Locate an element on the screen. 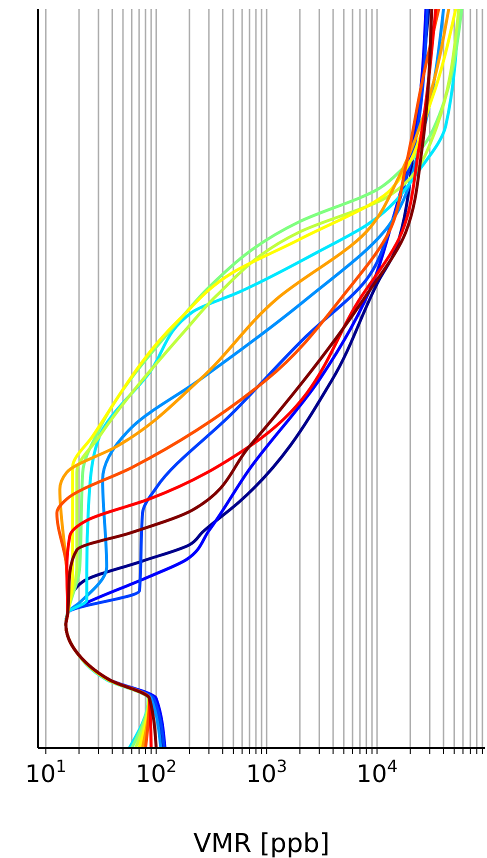 The image size is (487, 858). x-tick-label: 10$^{1}$ is located at coordinates (45, 772).